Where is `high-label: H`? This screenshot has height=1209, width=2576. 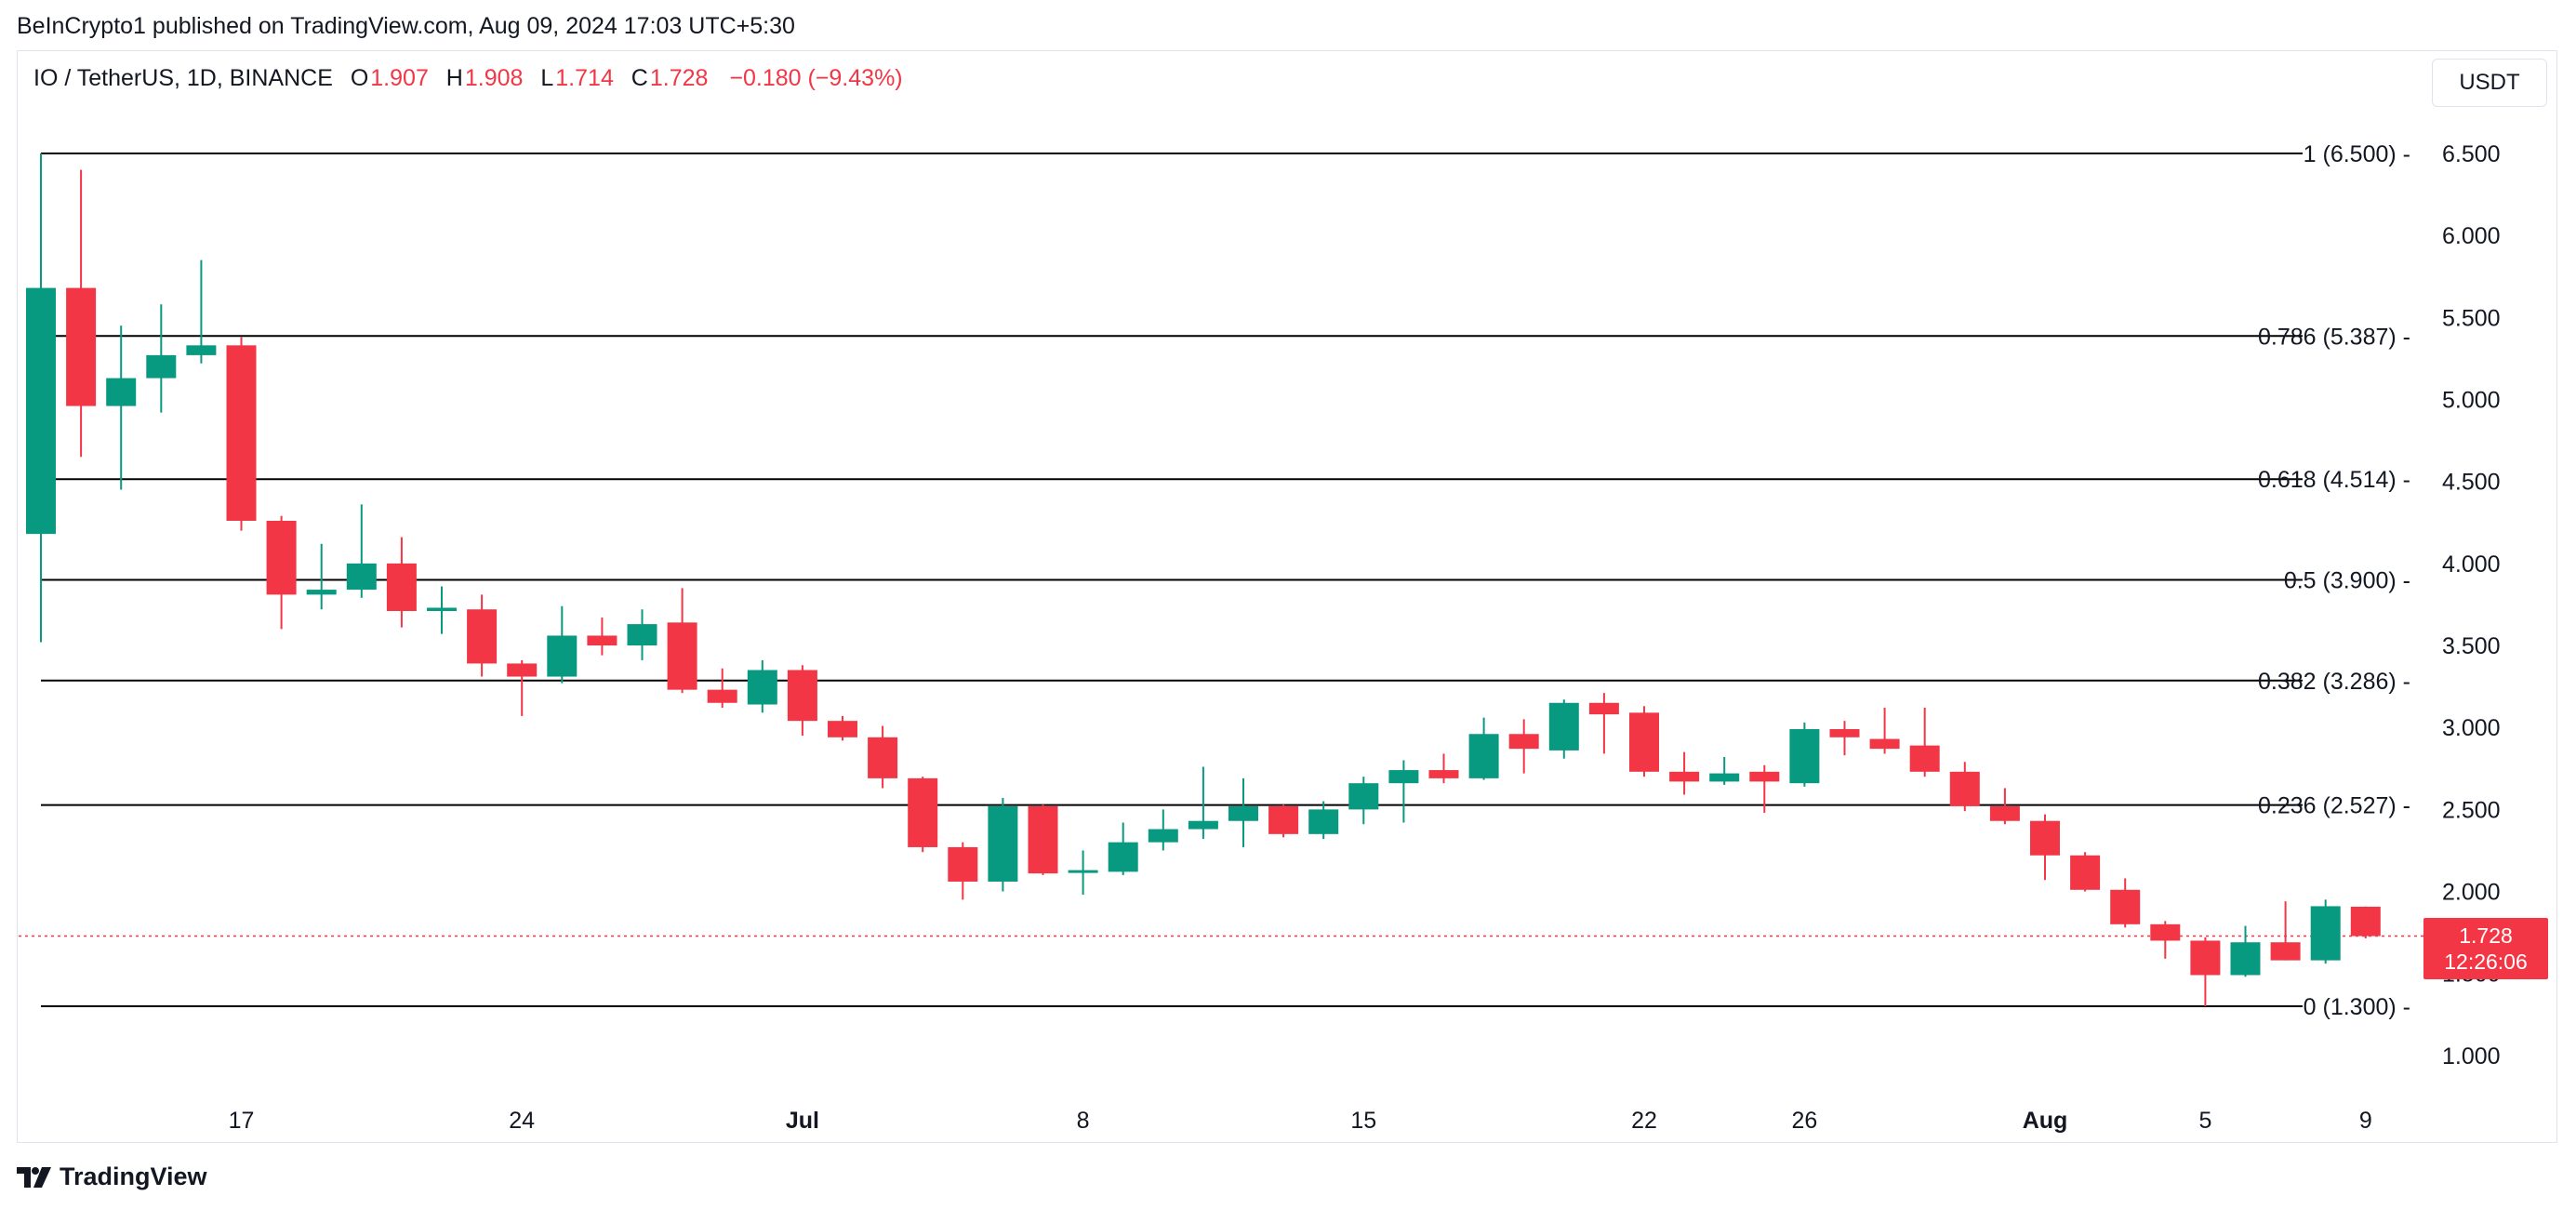 high-label: H is located at coordinates (454, 78).